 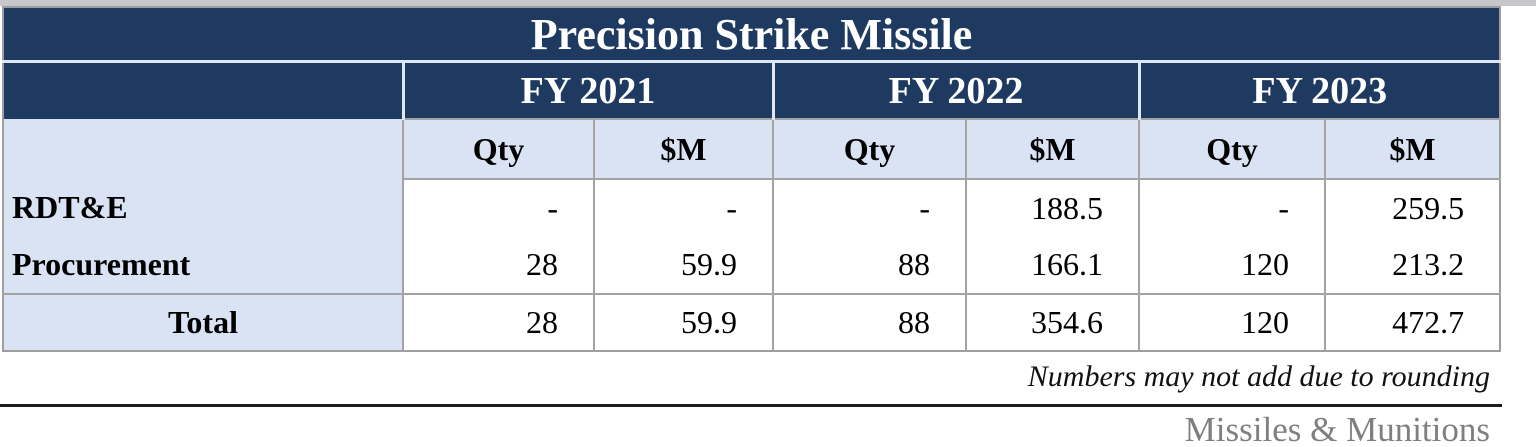 What do you see at coordinates (869, 149) in the screenshot?
I see `col-header-fy2022-qty: Qty` at bounding box center [869, 149].